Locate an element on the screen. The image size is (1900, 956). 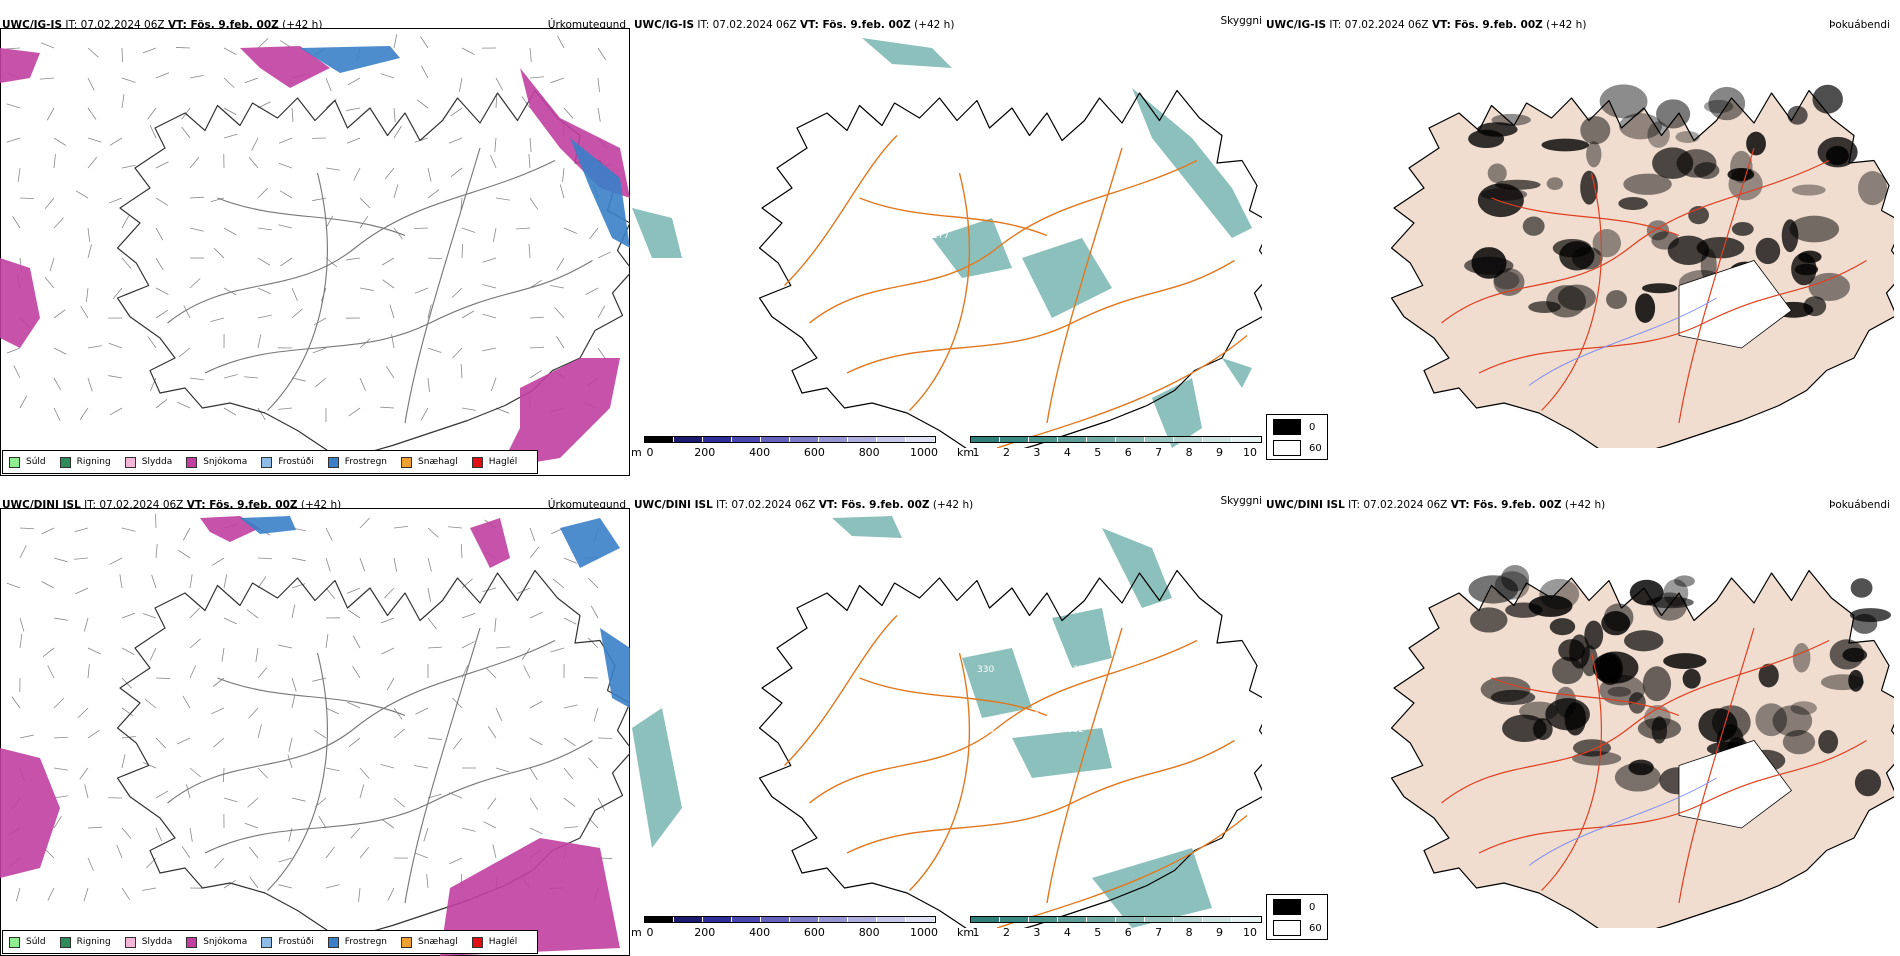
legend-label: Snjókoma is located at coordinates (225, 462).